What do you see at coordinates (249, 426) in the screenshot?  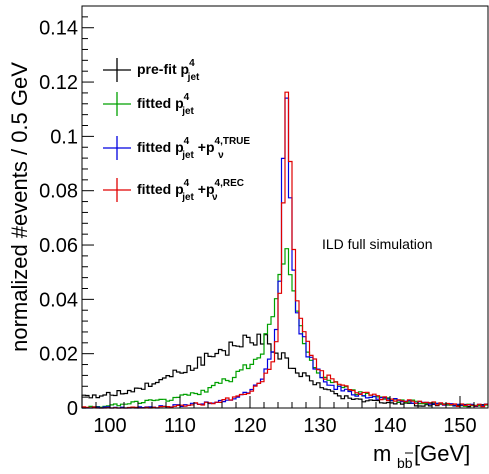 I see `x-tick-label: 120` at bounding box center [249, 426].